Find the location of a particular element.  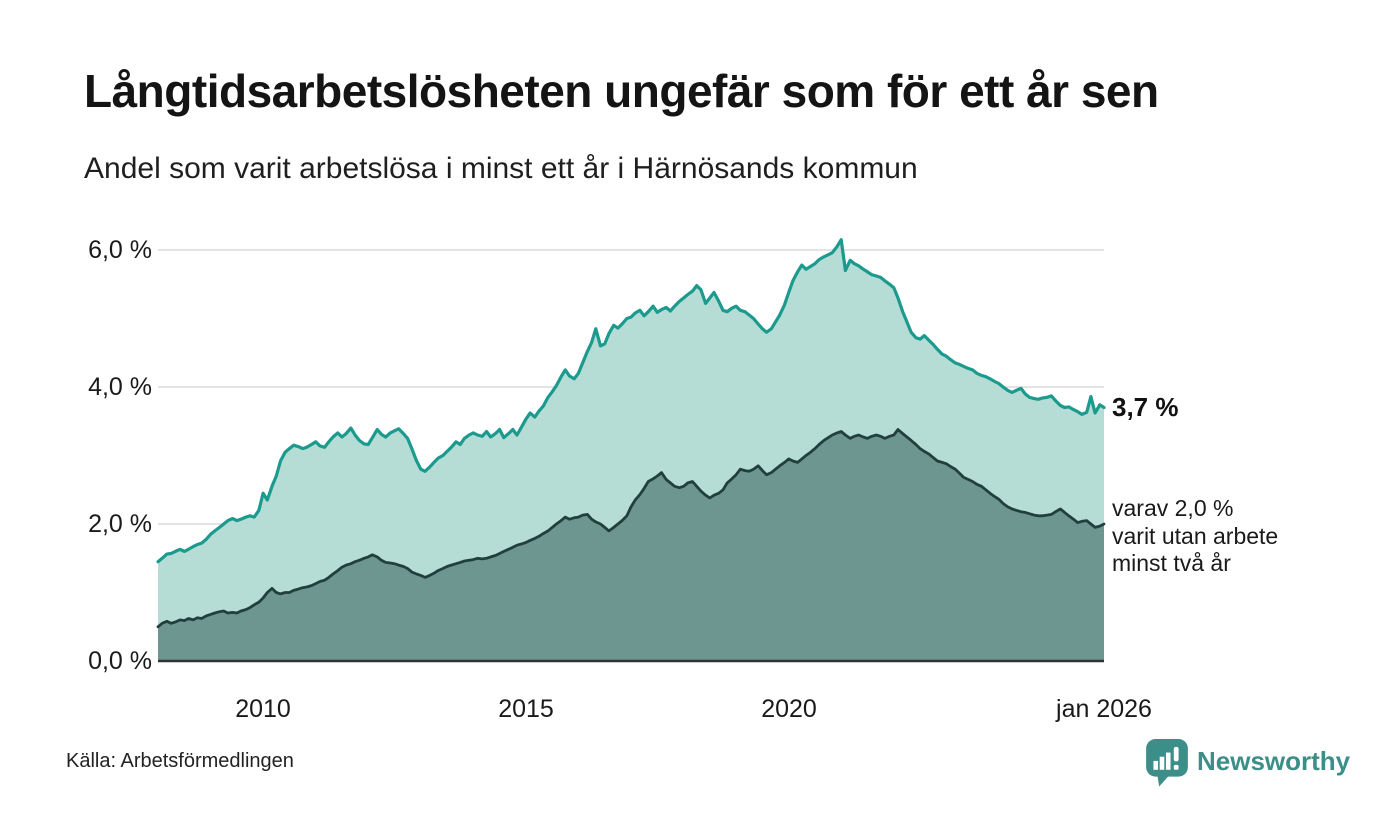

y-tick-0: 0,0 % is located at coordinates (120, 661).